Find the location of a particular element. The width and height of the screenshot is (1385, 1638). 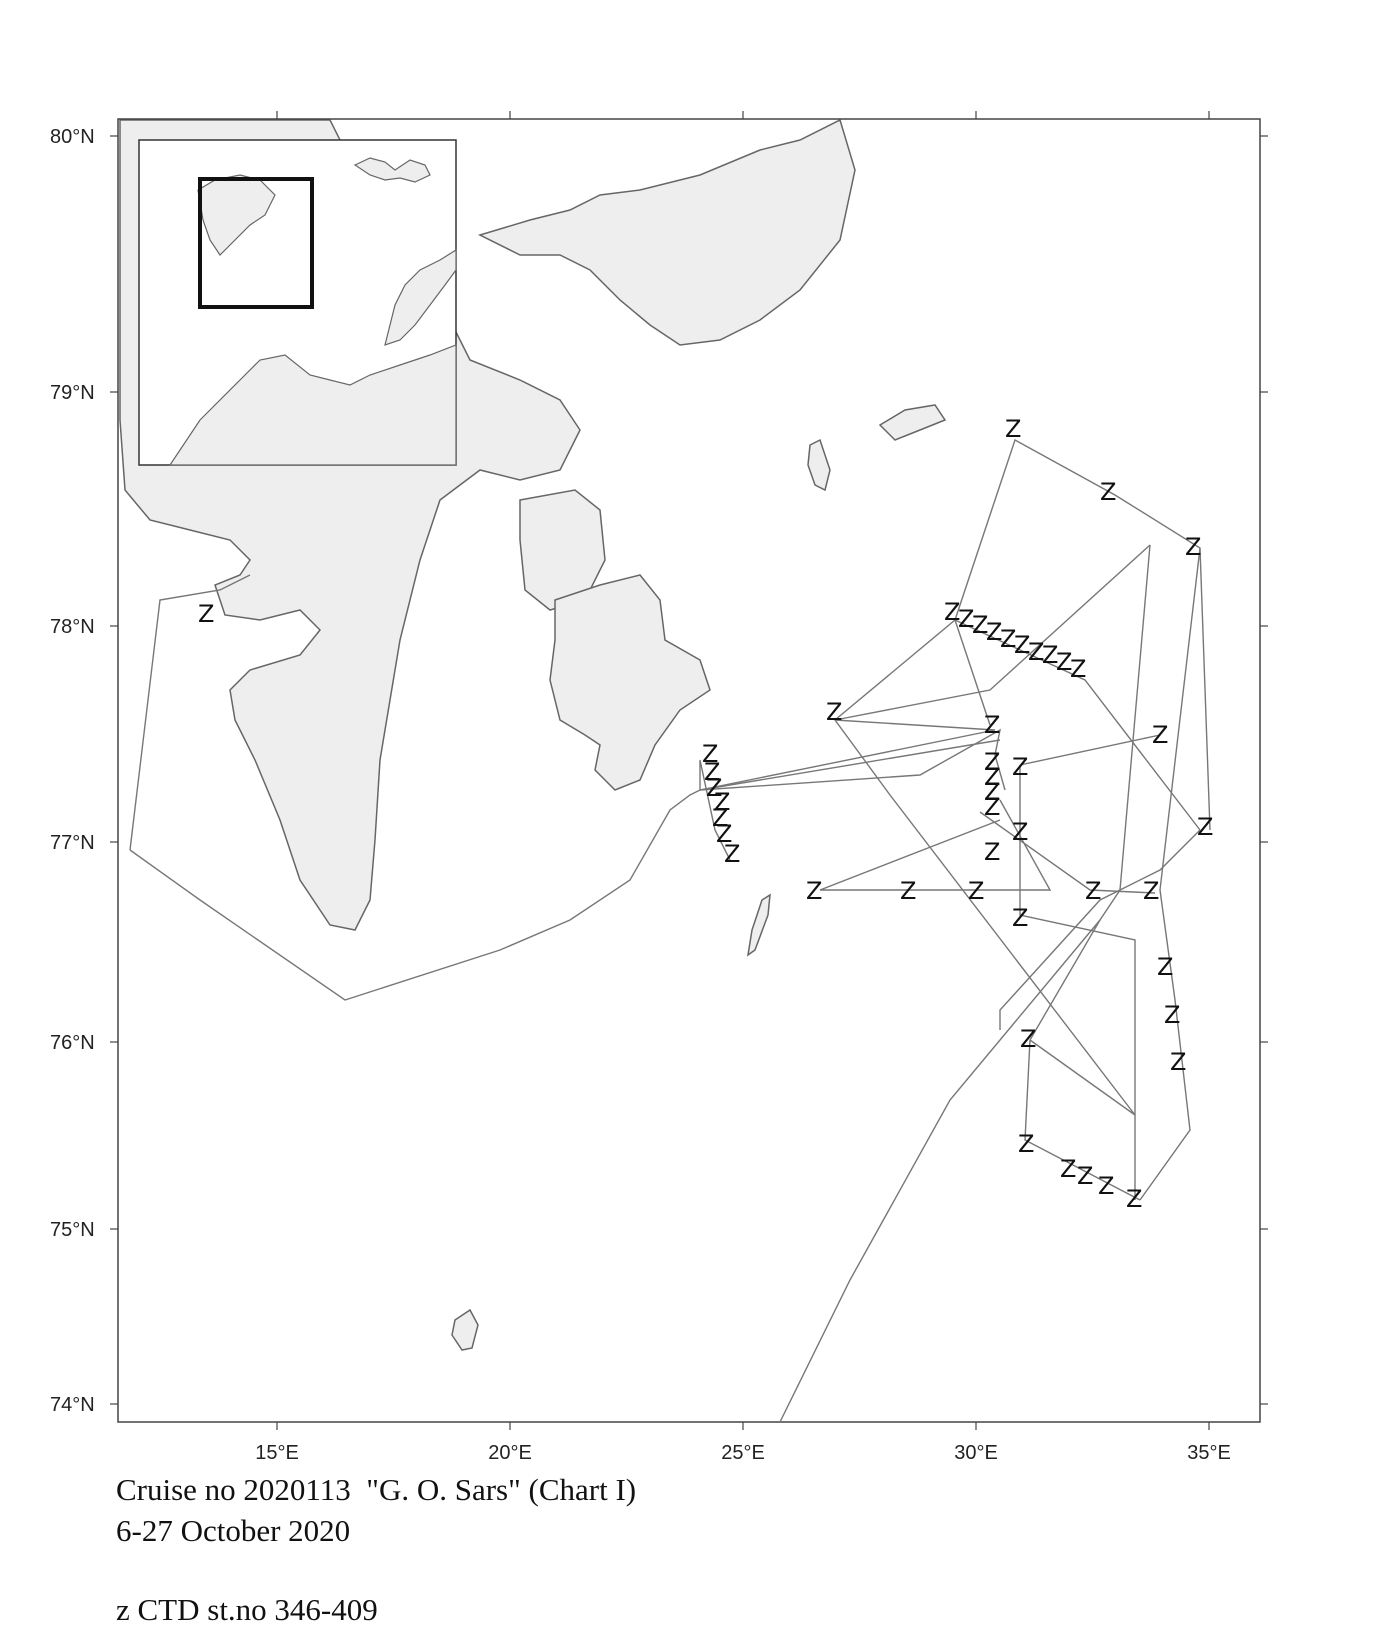

track-g is located at coordinates (935, 845).